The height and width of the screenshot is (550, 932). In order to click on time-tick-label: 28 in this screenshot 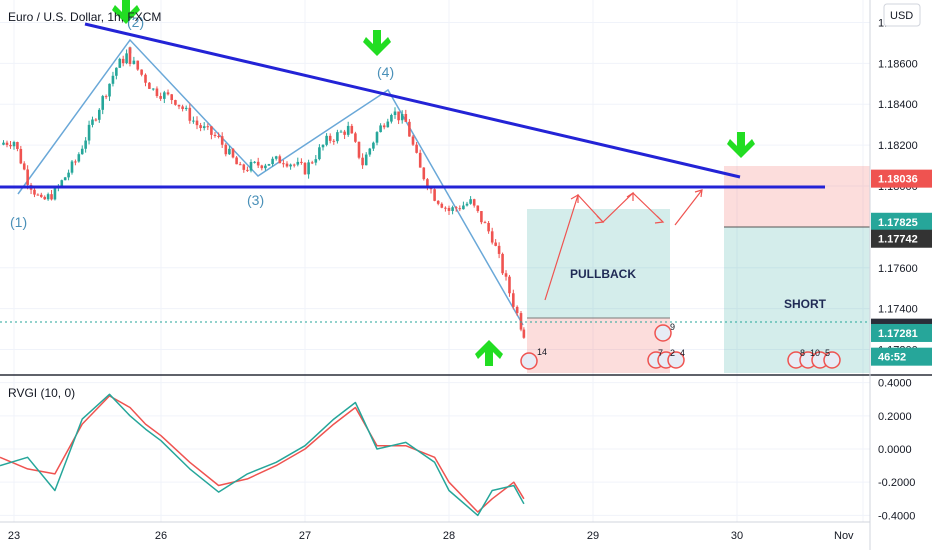, I will do `click(449, 536)`.